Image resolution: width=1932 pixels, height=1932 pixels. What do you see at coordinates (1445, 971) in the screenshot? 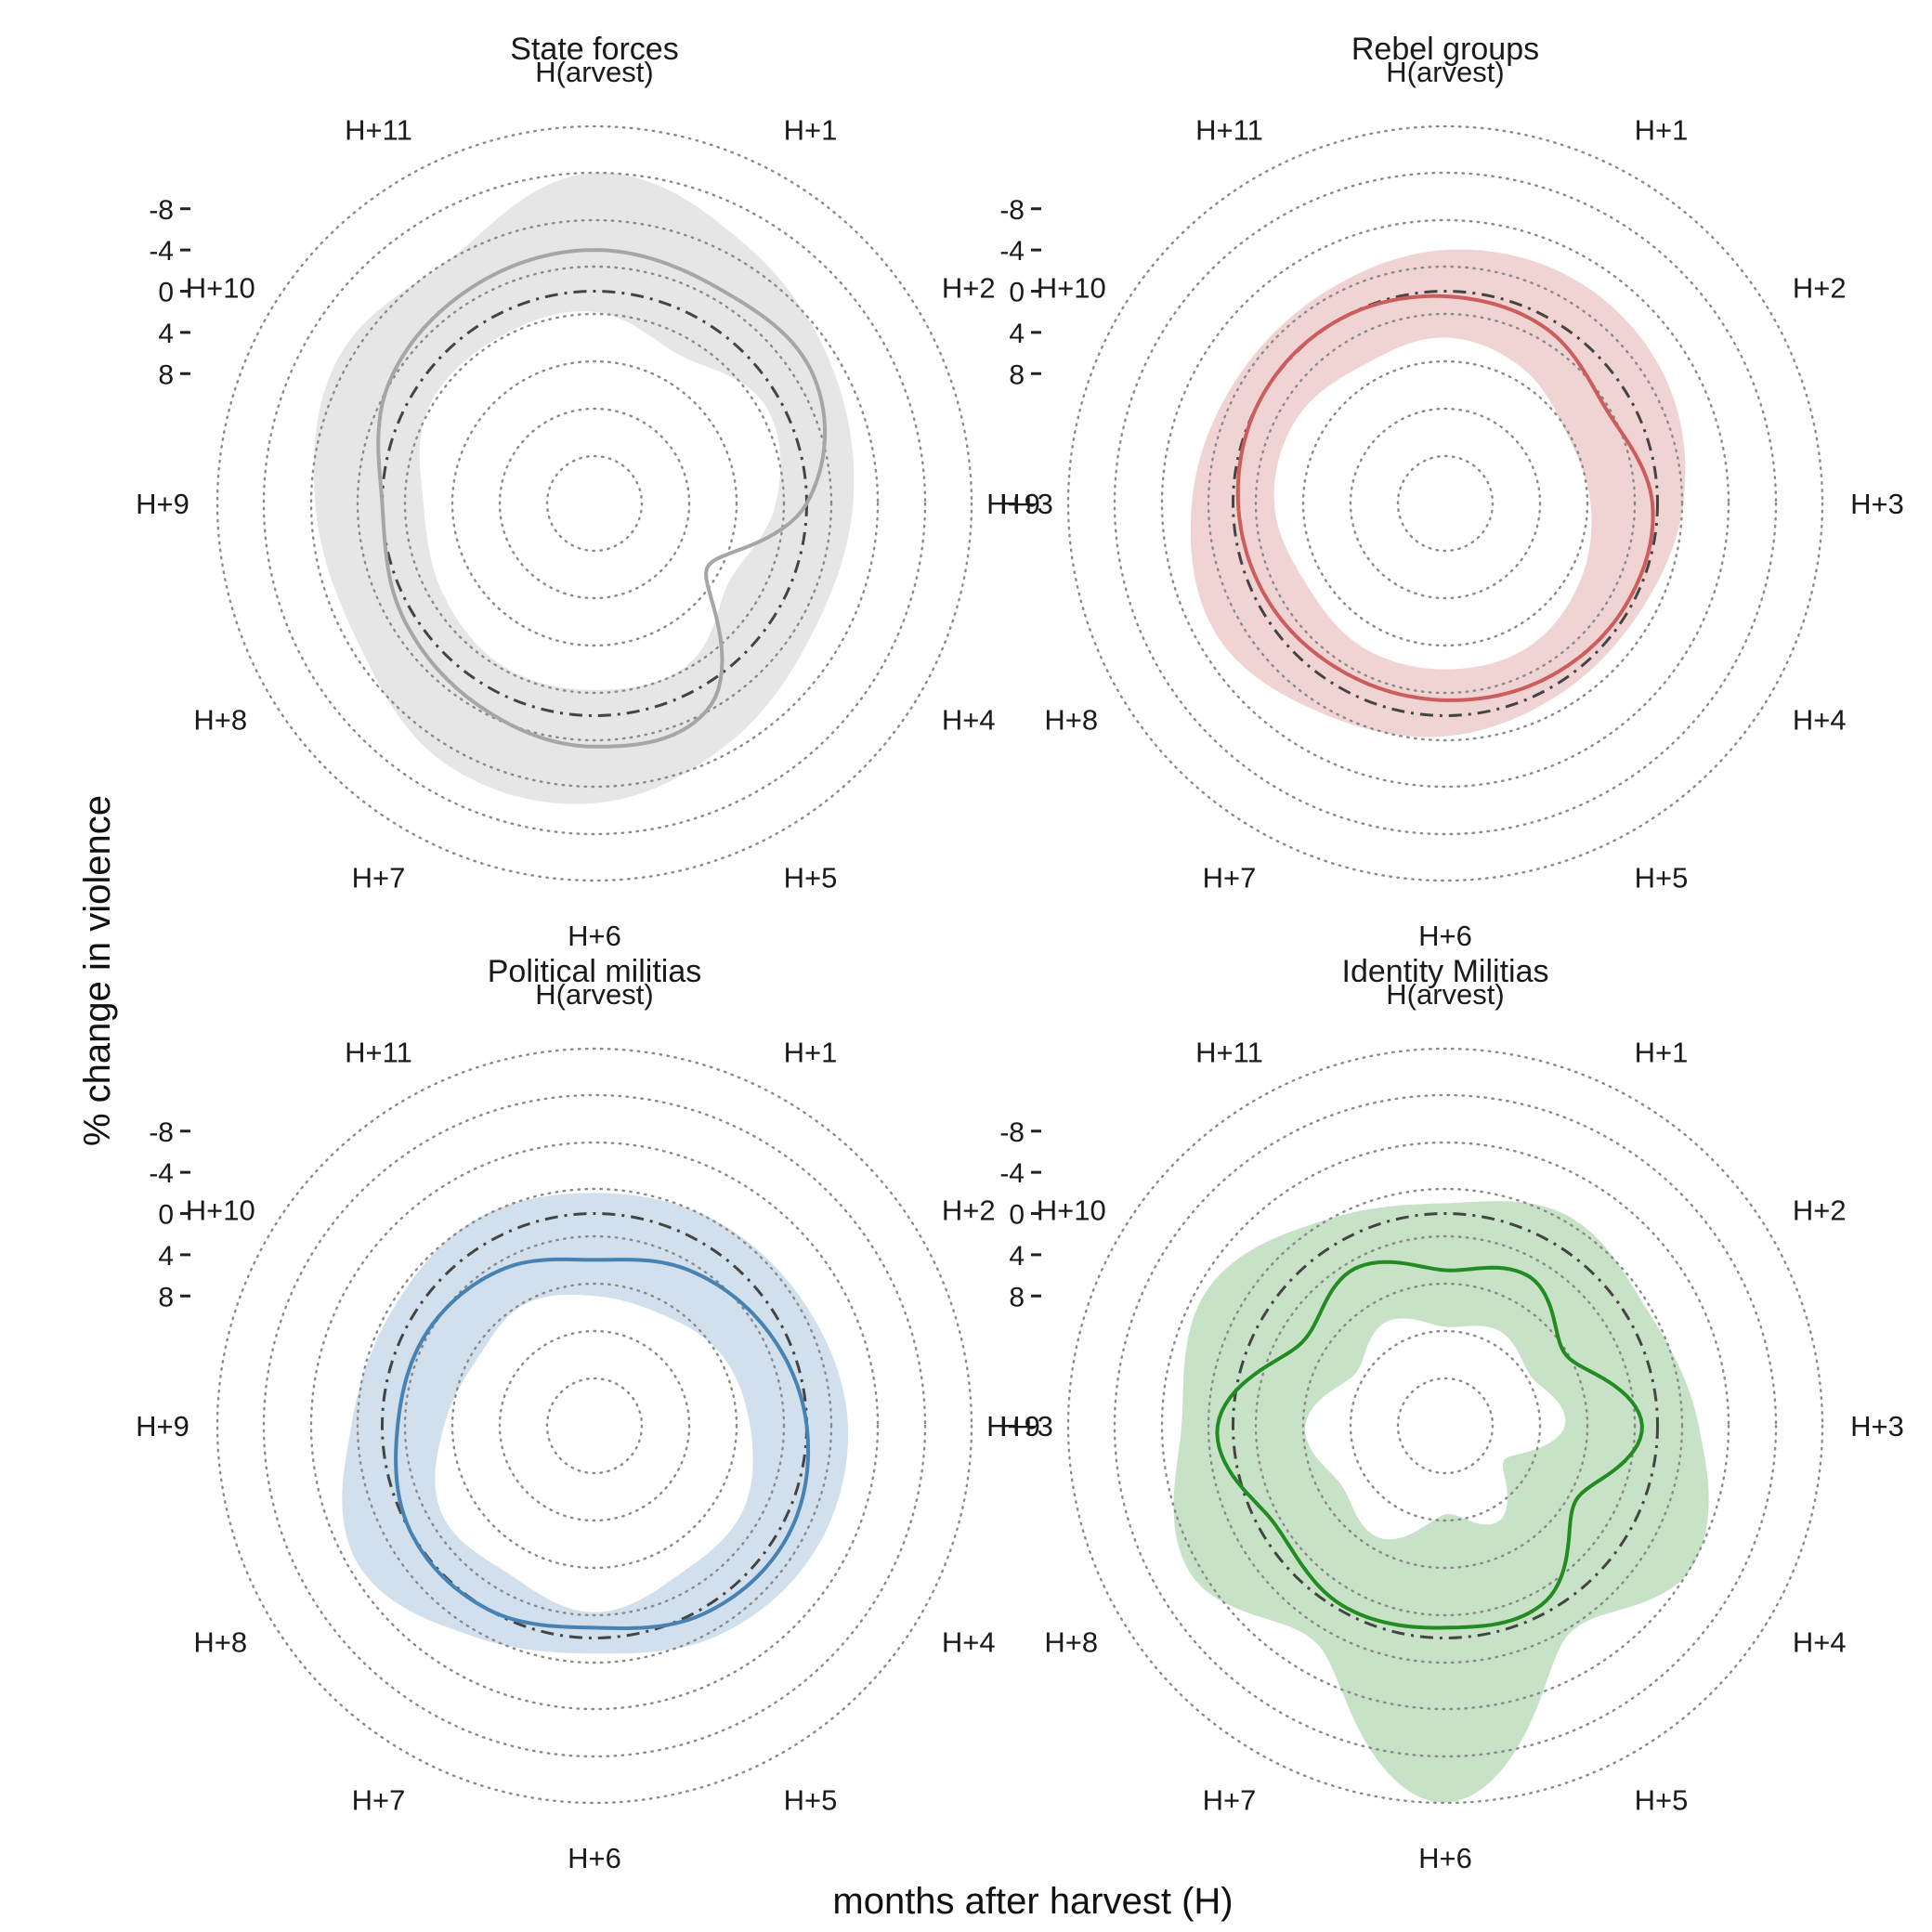
I see `panel-title: Identity Militias` at bounding box center [1445, 971].